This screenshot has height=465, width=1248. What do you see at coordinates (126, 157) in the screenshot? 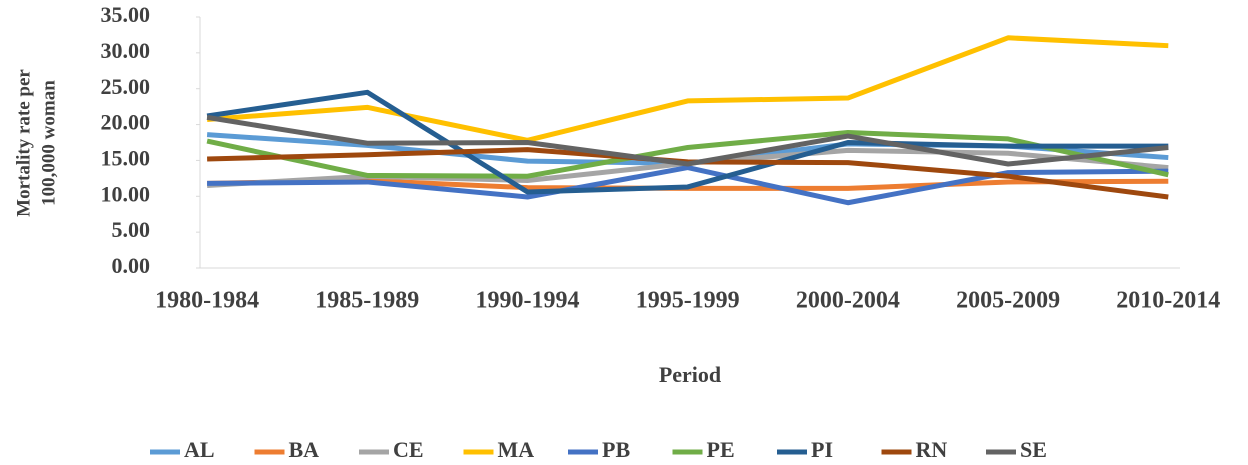
I see `y-tick-label: 15.00` at bounding box center [126, 157].